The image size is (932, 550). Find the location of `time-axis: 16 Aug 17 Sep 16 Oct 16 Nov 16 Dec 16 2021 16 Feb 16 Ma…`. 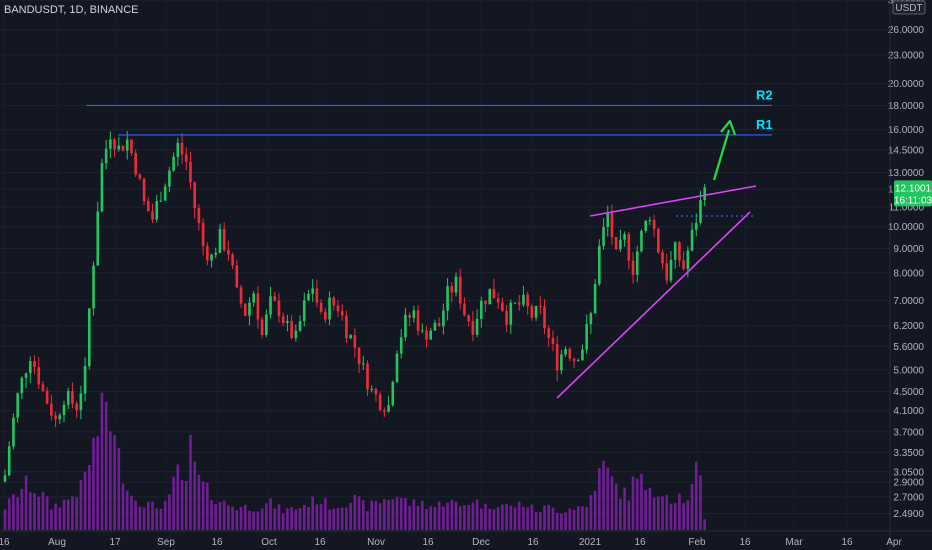

time-axis: 16 Aug 17 Sep 16 Oct 16 Nov 16 Dec 16 2021 16 Feb 16 Ma… is located at coordinates (451, 542).